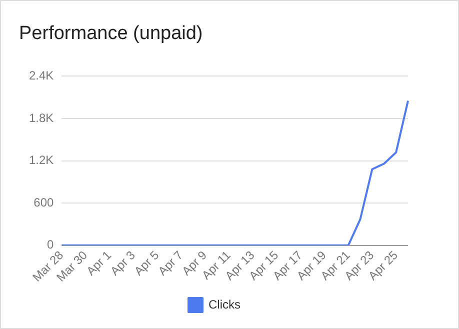 This screenshot has height=329, width=459. What do you see at coordinates (50, 245) in the screenshot?
I see `y-tick-label: 0` at bounding box center [50, 245].